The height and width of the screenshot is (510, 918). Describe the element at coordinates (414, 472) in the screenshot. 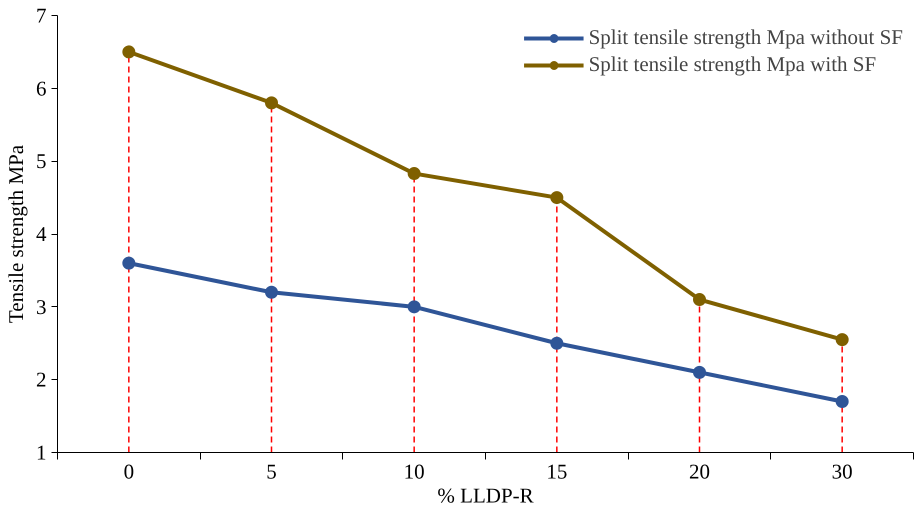

I see `x-tick-label: 10` at that location.